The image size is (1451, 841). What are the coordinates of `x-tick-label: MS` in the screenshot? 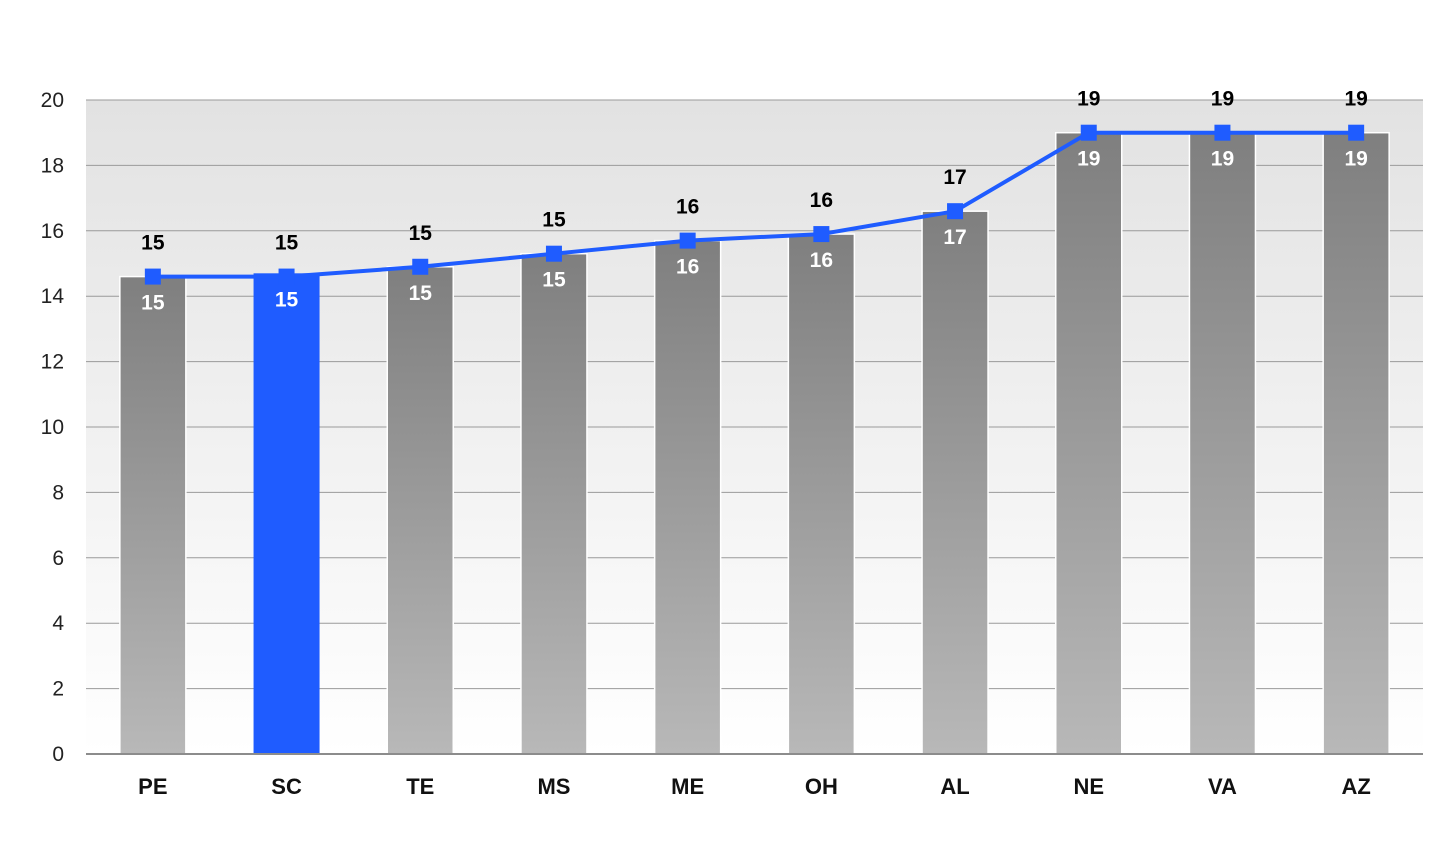 It's located at (553, 786).